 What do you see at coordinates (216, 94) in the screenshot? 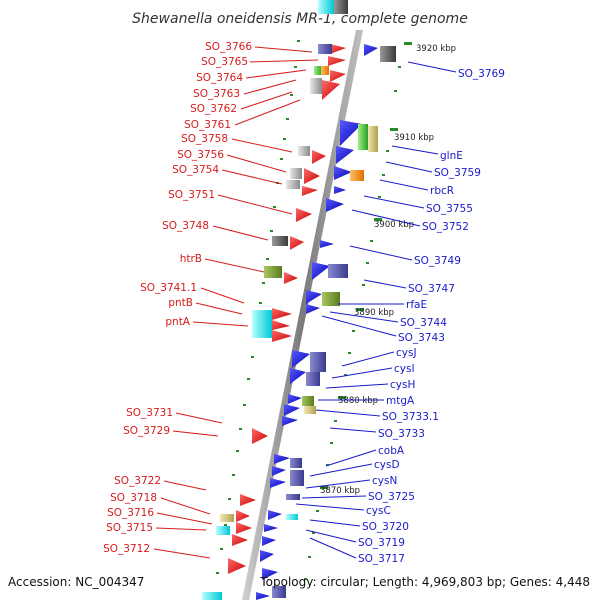
I see `gene-label: SO_3763` at bounding box center [216, 94].